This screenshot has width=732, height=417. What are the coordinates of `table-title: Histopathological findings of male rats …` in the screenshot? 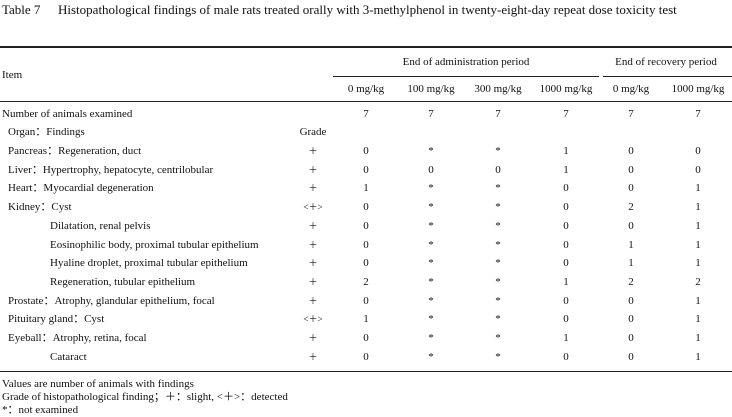 It's located at (367, 9).